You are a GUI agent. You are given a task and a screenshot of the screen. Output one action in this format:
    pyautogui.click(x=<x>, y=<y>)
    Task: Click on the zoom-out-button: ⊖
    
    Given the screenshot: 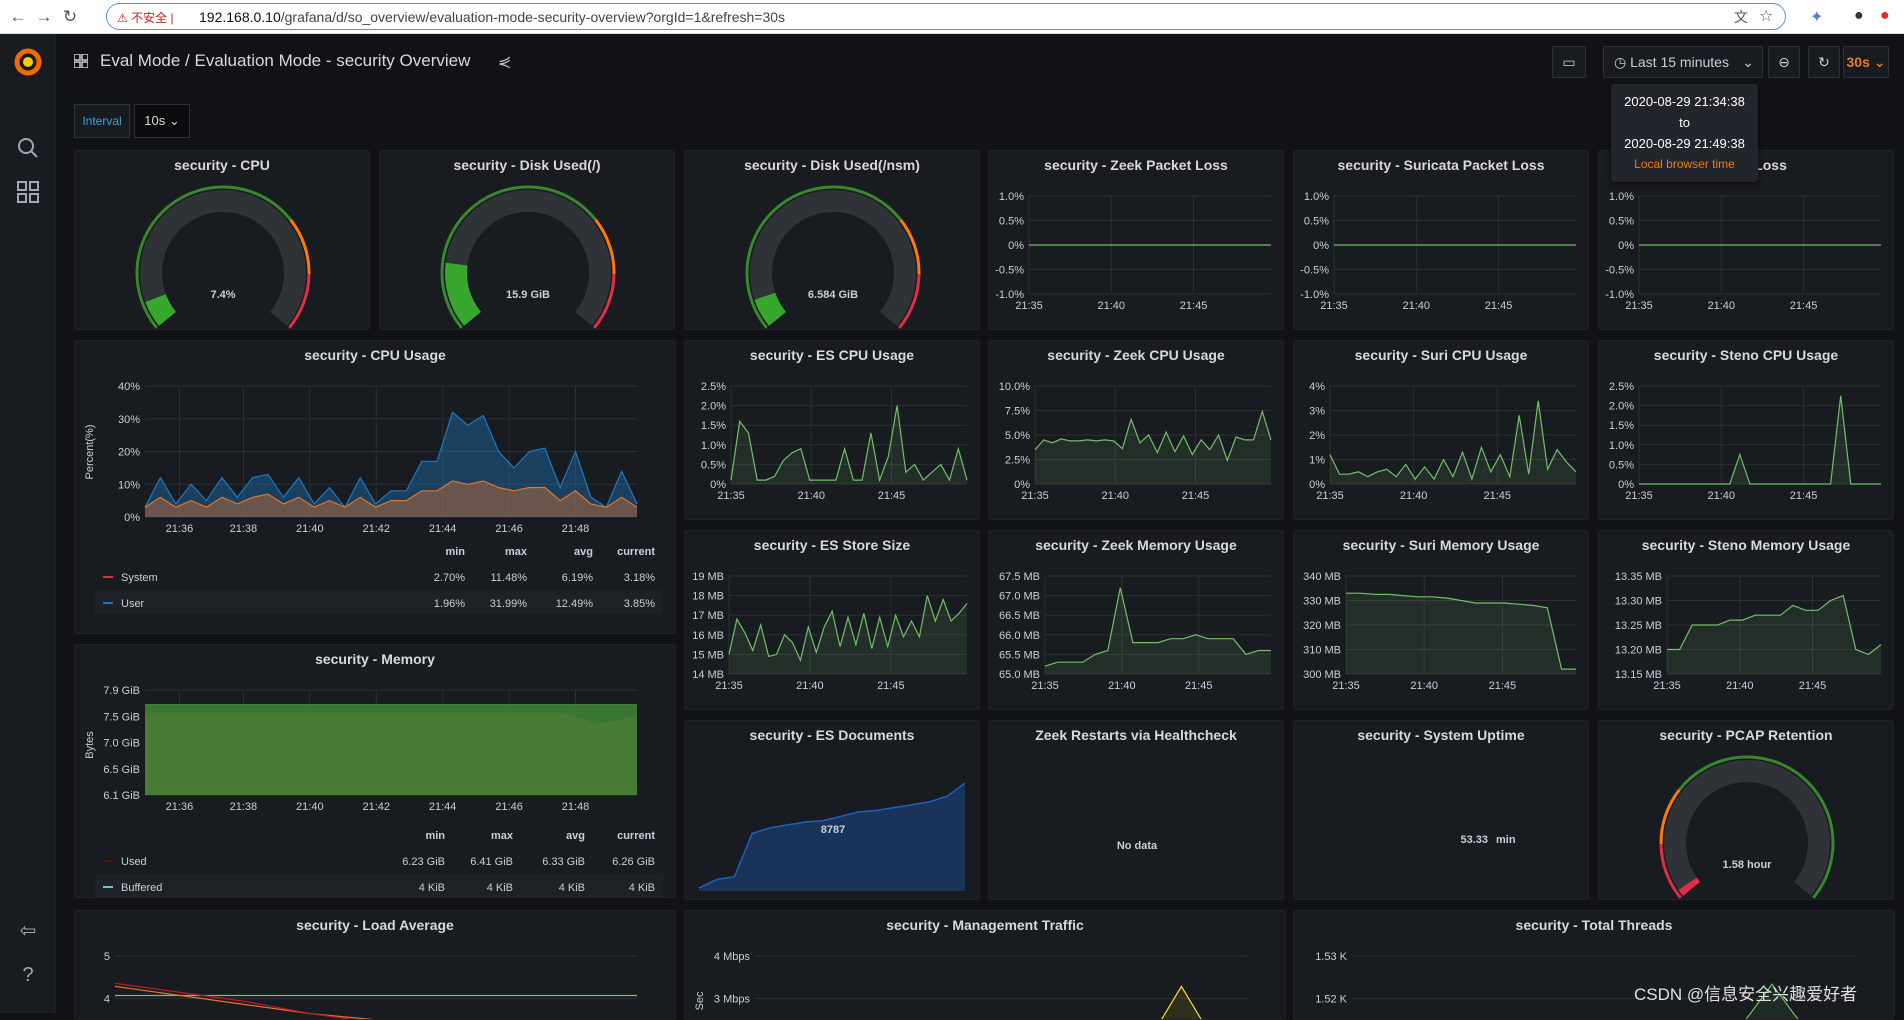 What is the action you would take?
    pyautogui.click(x=1784, y=62)
    